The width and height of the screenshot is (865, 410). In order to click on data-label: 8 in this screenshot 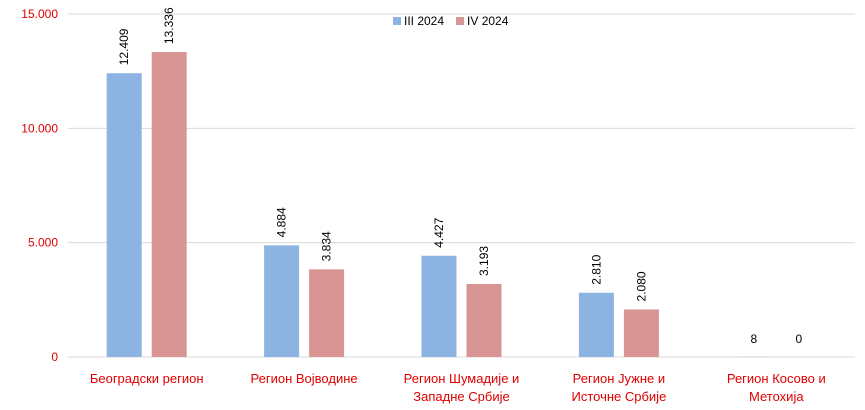, I will do `click(753, 339)`.